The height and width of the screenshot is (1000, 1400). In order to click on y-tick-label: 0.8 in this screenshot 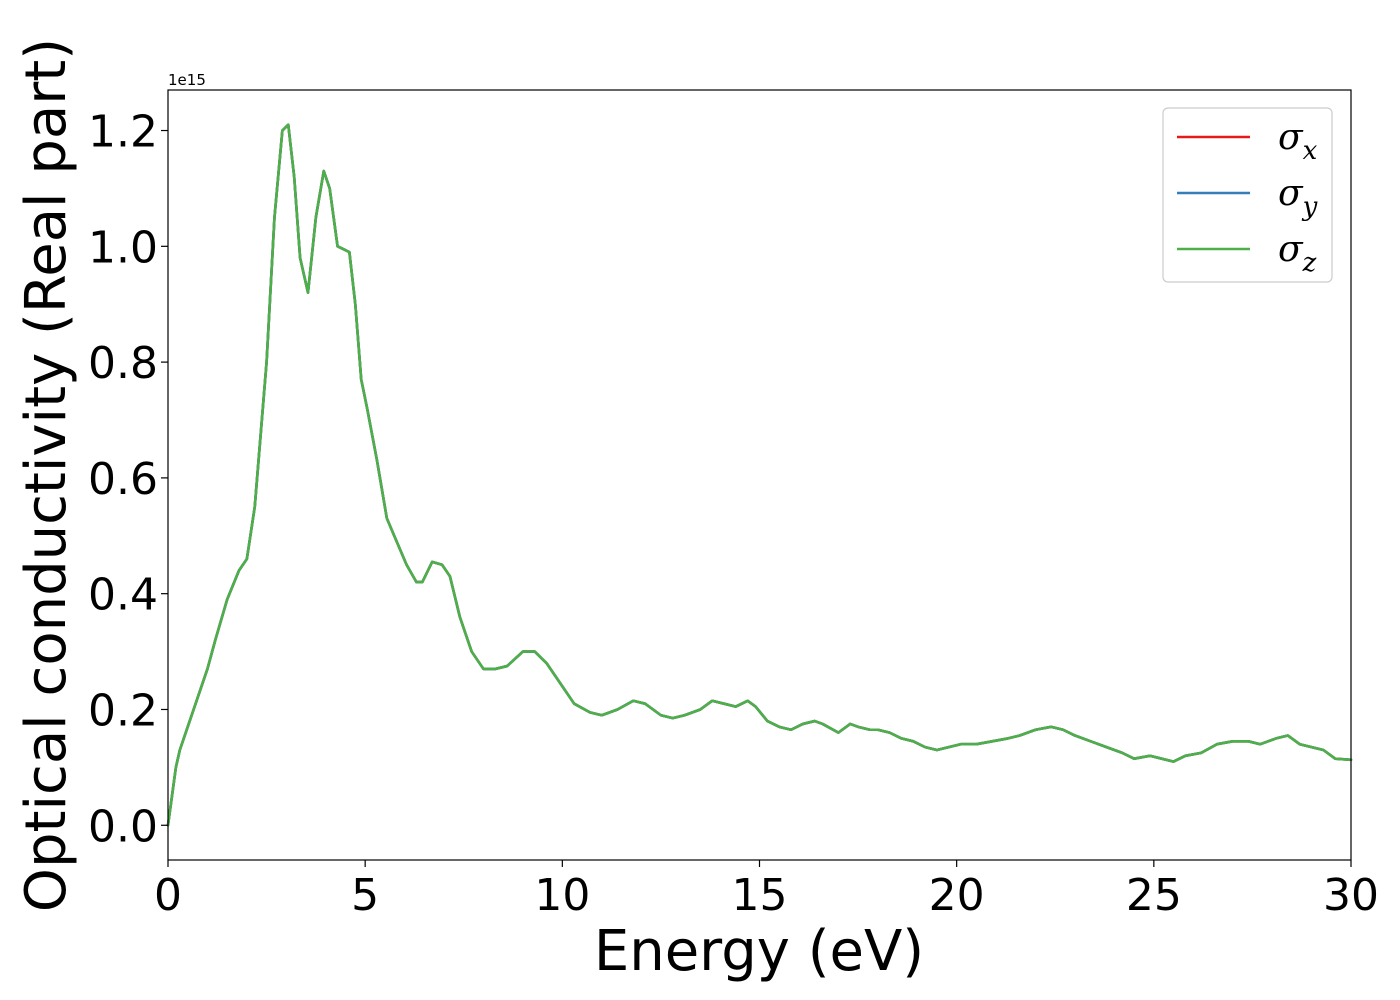, I will do `click(123, 363)`.